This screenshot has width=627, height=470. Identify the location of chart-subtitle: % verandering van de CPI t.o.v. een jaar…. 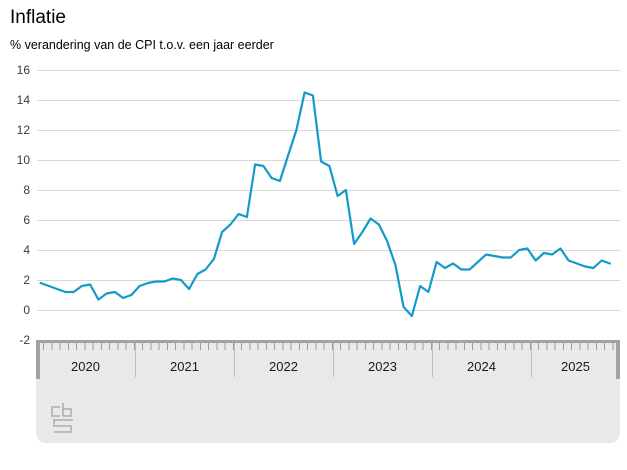
(142, 45).